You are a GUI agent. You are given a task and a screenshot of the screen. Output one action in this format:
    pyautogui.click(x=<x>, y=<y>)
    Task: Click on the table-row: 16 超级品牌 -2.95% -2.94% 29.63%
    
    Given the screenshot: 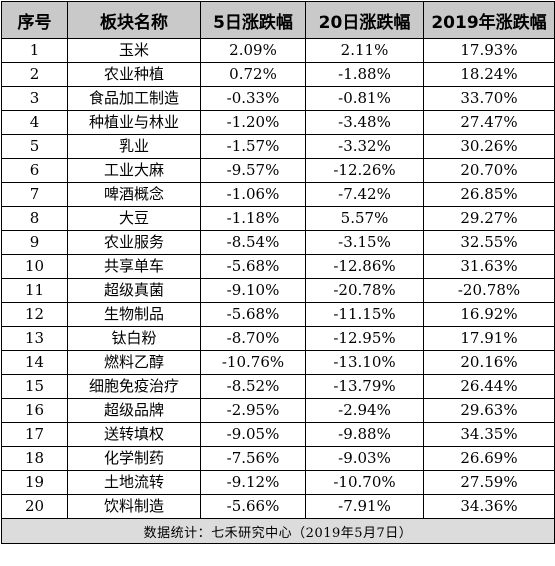 What is the action you would take?
    pyautogui.click(x=278, y=410)
    